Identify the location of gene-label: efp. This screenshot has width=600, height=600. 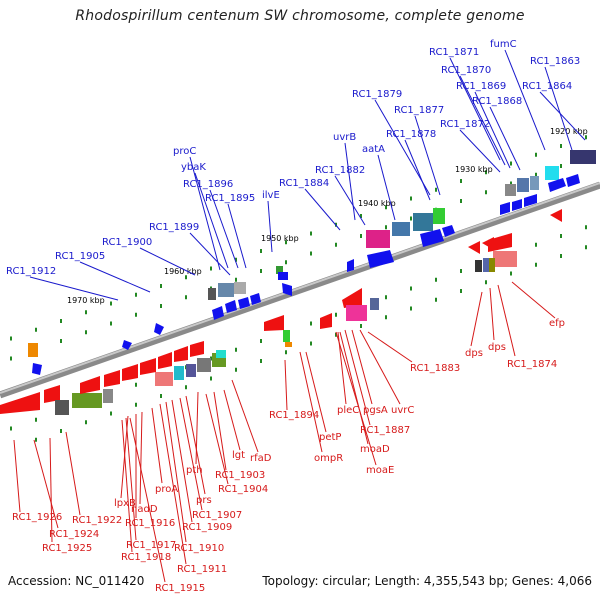
(557, 323).